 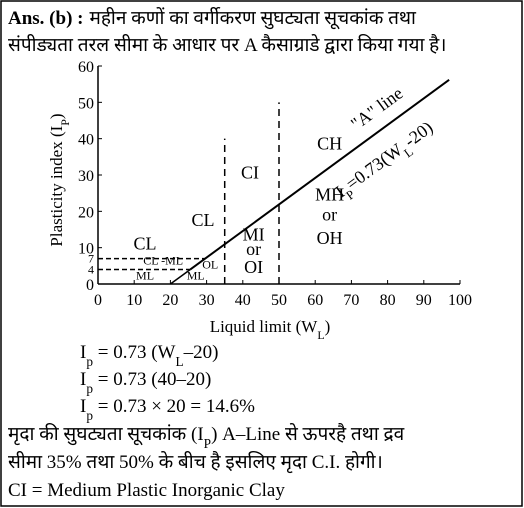 What do you see at coordinates (329, 144) in the screenshot?
I see `zone-label: CH` at bounding box center [329, 144].